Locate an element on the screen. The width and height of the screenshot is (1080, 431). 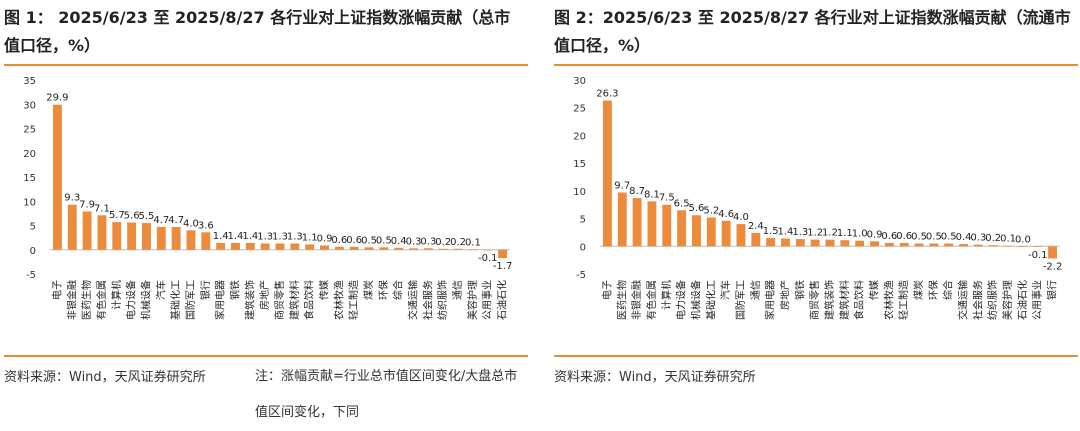
x-category-label: 交通运输 is located at coordinates (963, 300).